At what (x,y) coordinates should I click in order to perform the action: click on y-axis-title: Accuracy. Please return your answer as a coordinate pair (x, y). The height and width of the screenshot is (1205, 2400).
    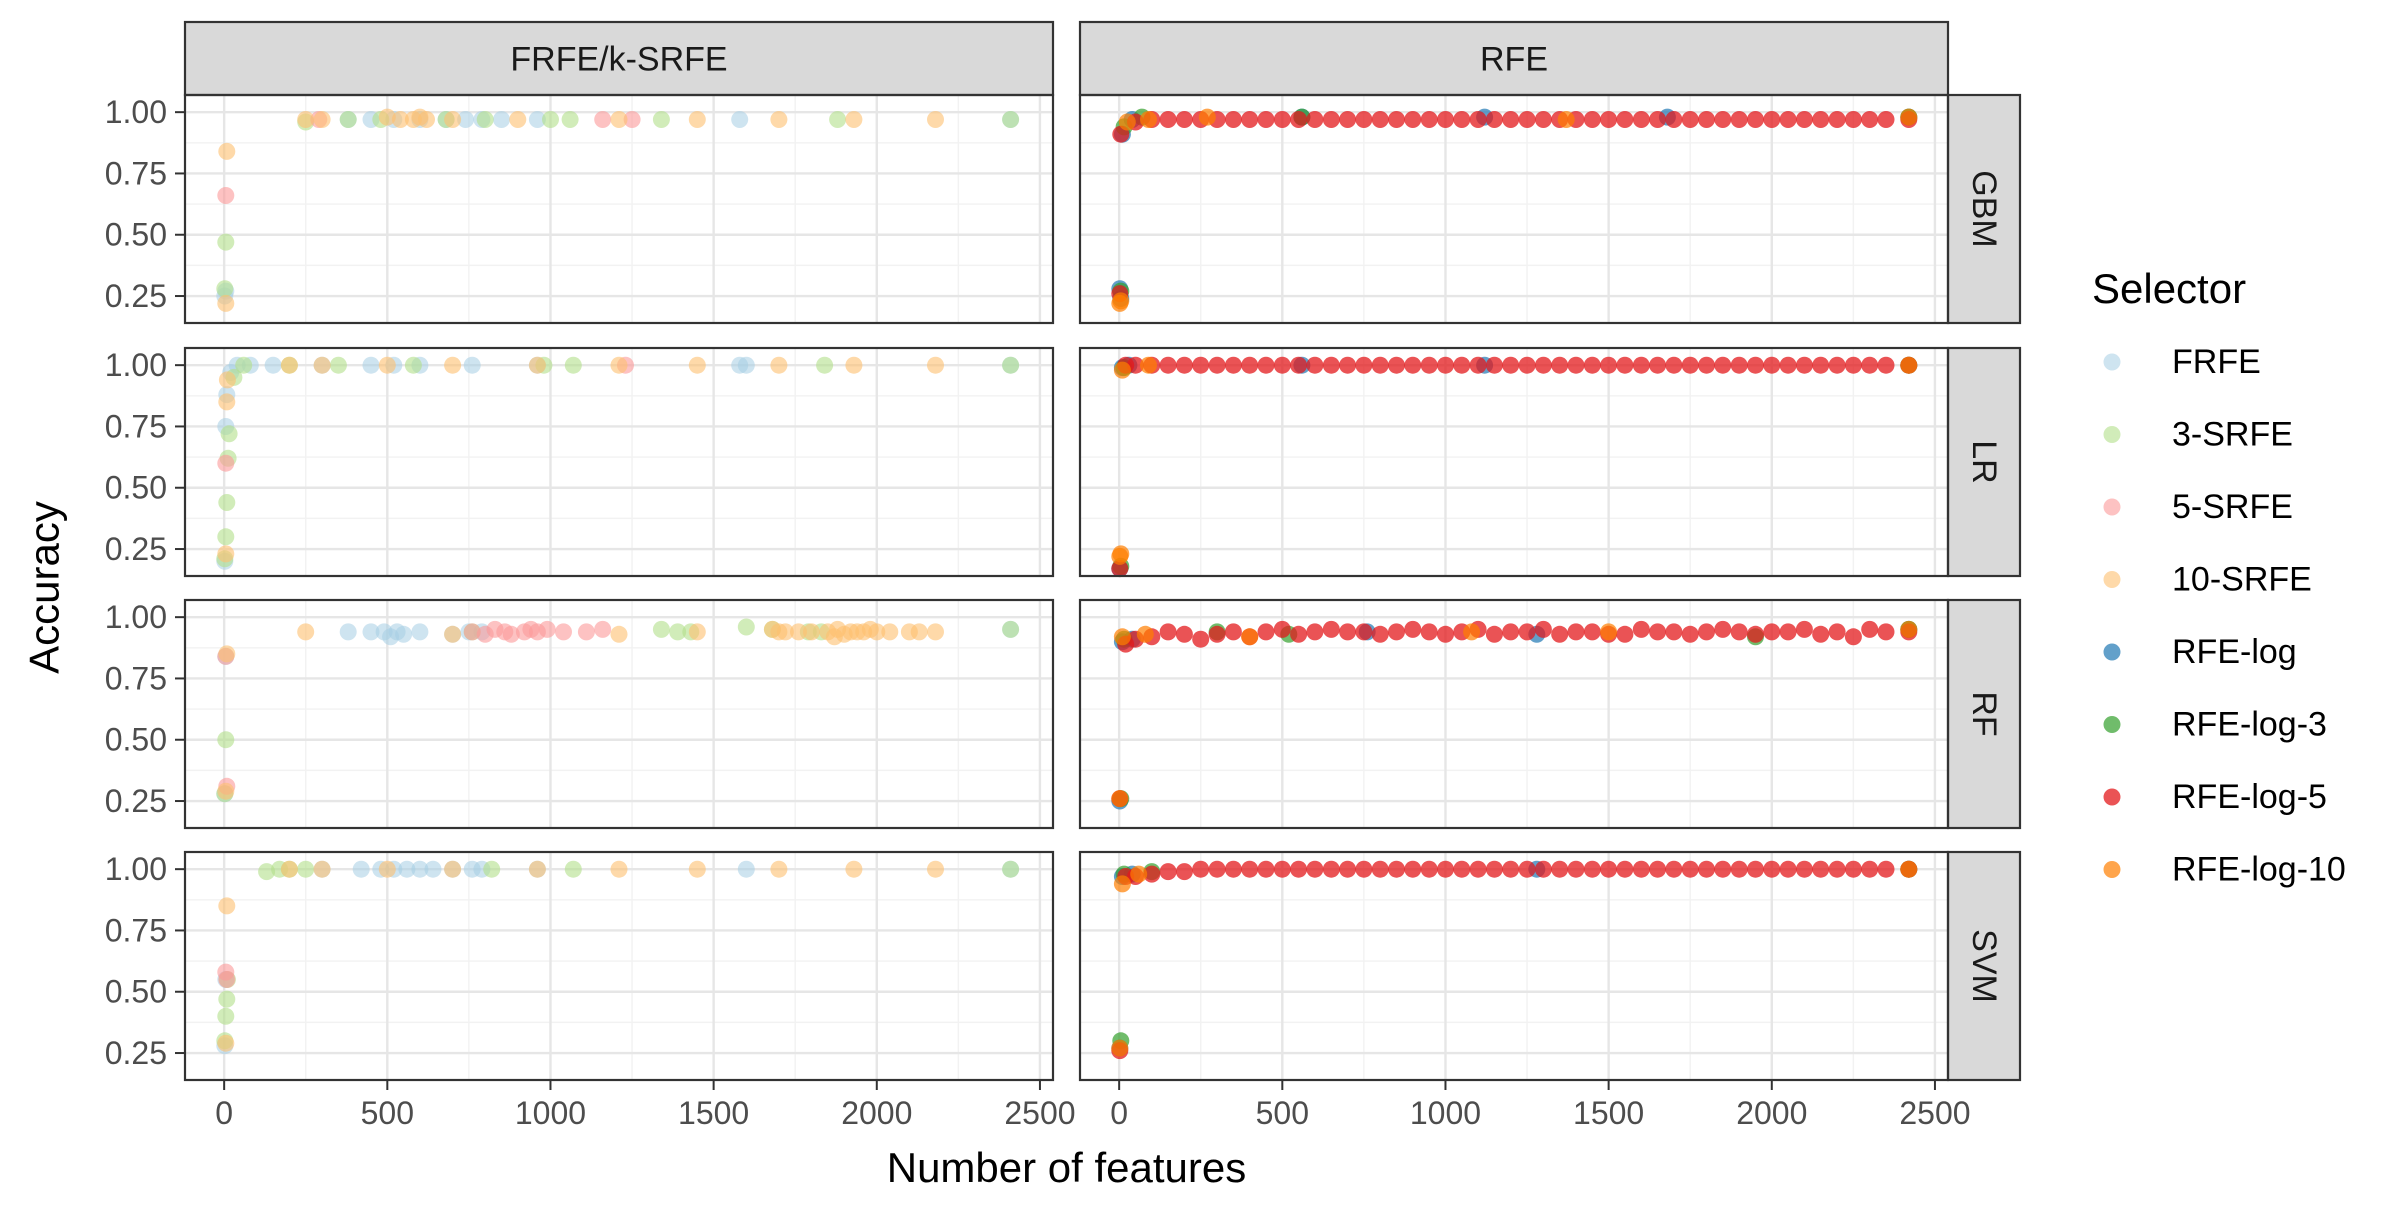
    Looking at the image, I should click on (44, 587).